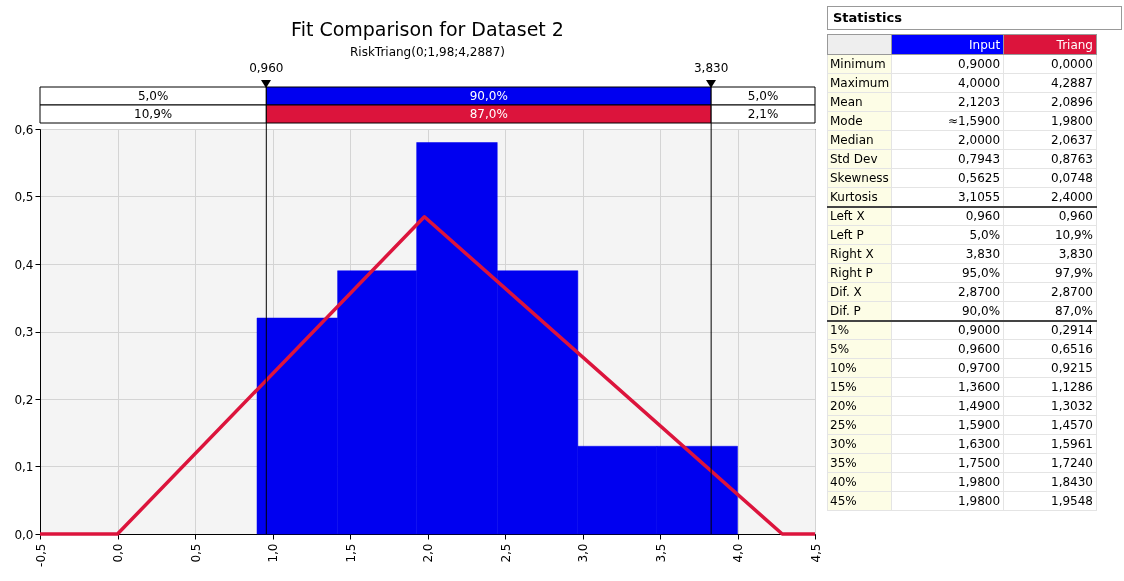 This screenshot has height=581, width=1124. Describe the element at coordinates (350, 553) in the screenshot. I see `x-tick-label: 1,5` at that location.